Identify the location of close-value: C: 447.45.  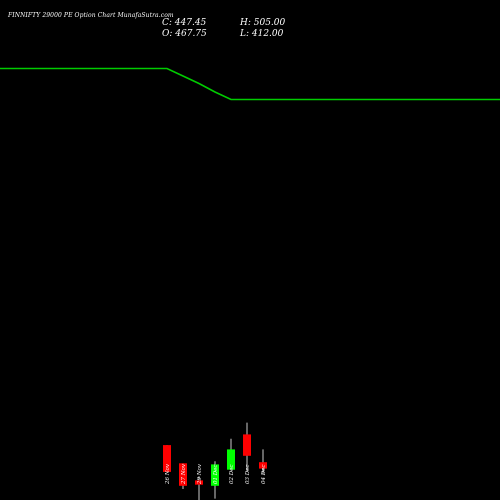
(184, 23).